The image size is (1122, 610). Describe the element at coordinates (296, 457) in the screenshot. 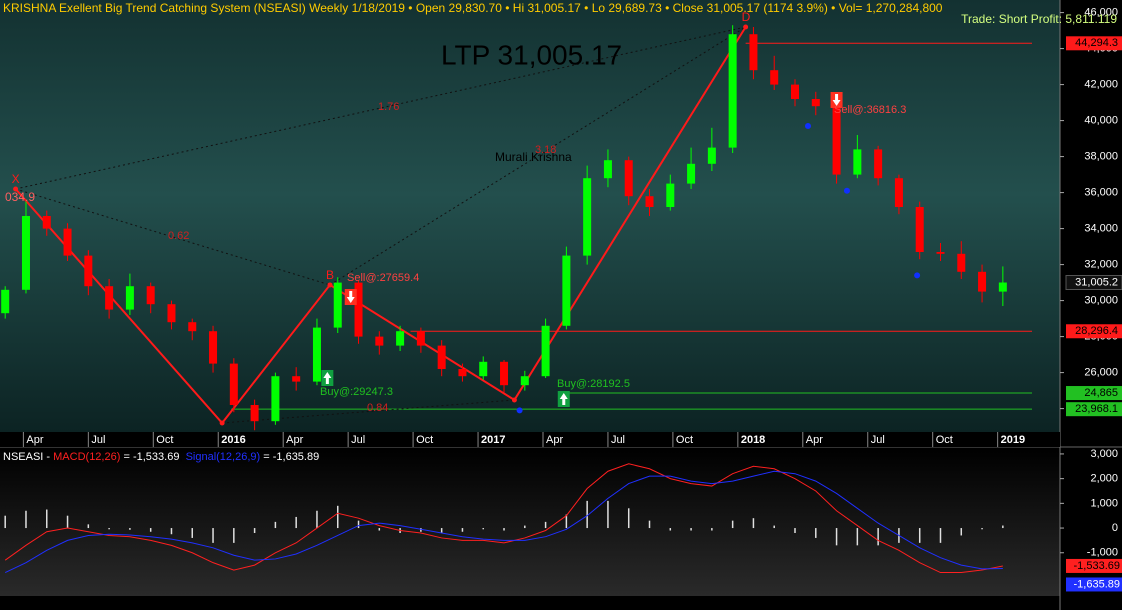

I see `legend-value: -1,635.89` at that location.